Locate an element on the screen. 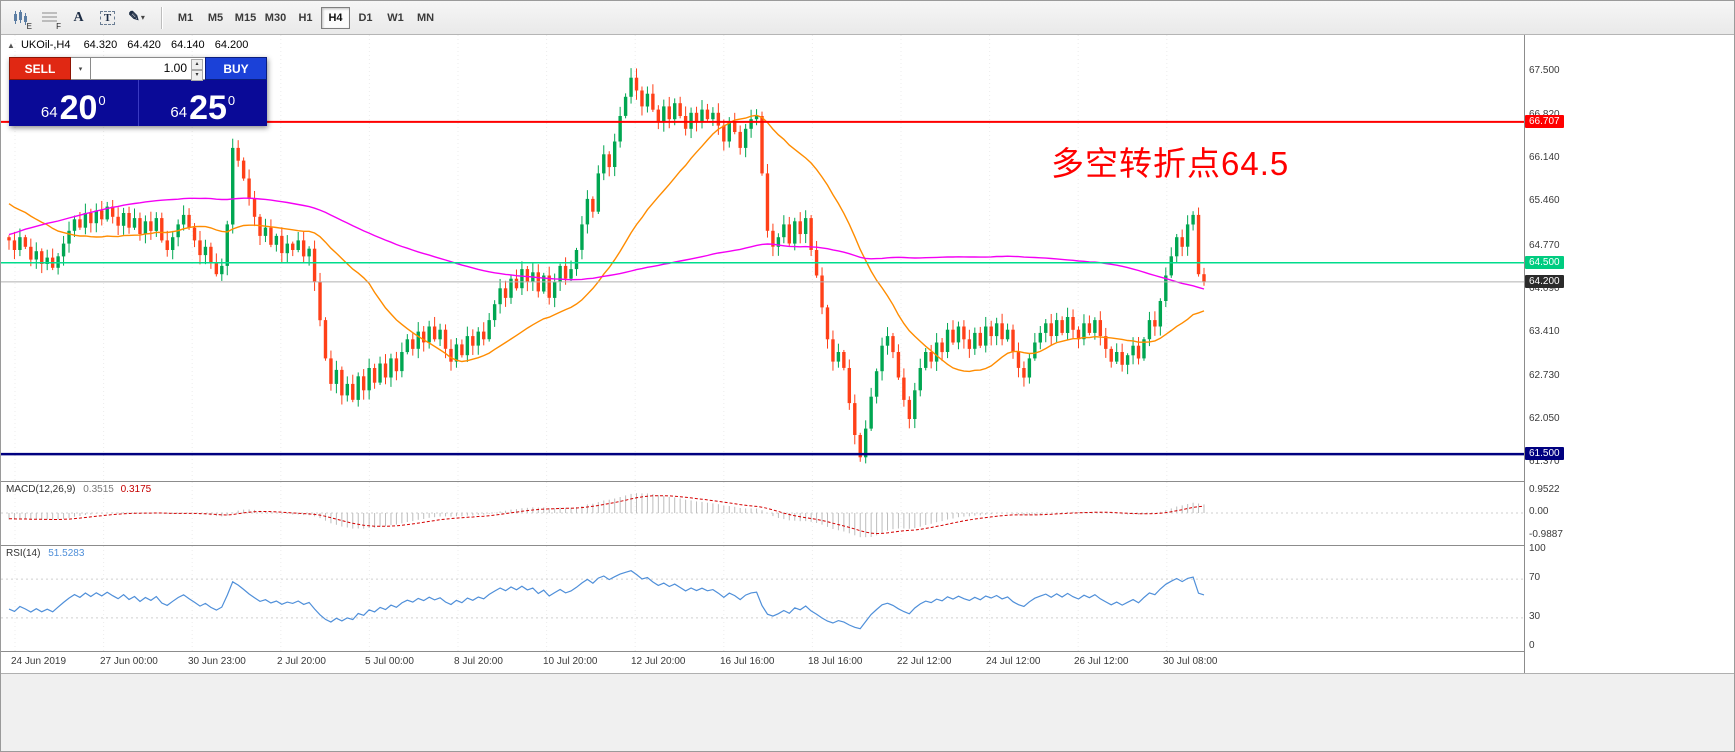 Image resolution: width=1735 pixels, height=752 pixels. sell-button: SELL is located at coordinates (40, 68).